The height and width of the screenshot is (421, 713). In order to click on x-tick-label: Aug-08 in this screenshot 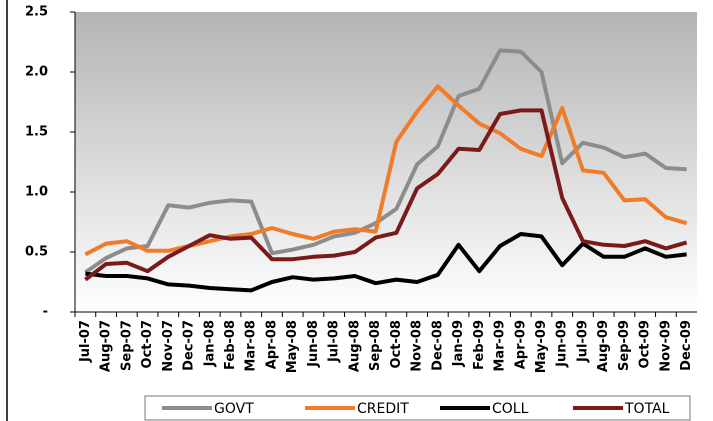, I will do `click(354, 346)`.